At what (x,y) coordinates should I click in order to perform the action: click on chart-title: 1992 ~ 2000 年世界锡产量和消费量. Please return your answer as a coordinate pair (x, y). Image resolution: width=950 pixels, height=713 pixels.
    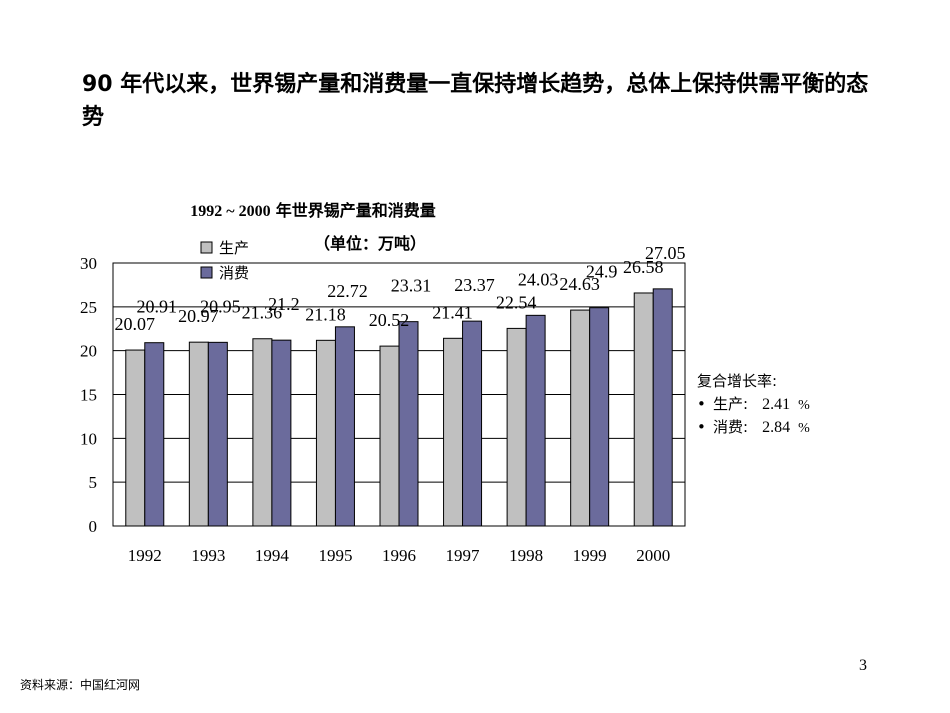
    Looking at the image, I should click on (312, 210).